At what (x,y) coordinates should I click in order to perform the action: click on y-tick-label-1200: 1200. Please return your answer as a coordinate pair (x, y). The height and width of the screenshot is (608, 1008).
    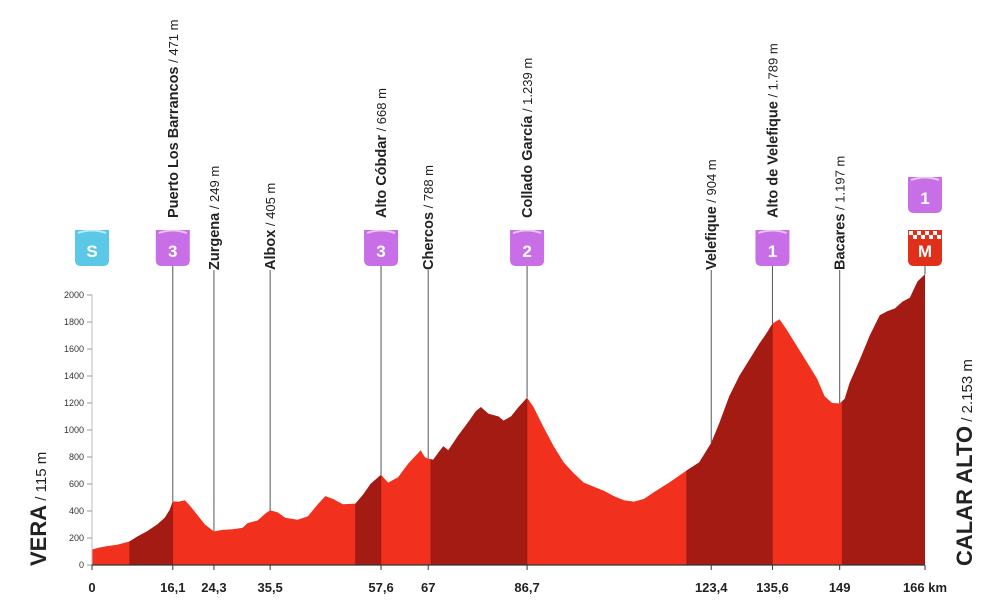
    Looking at the image, I should click on (74, 403).